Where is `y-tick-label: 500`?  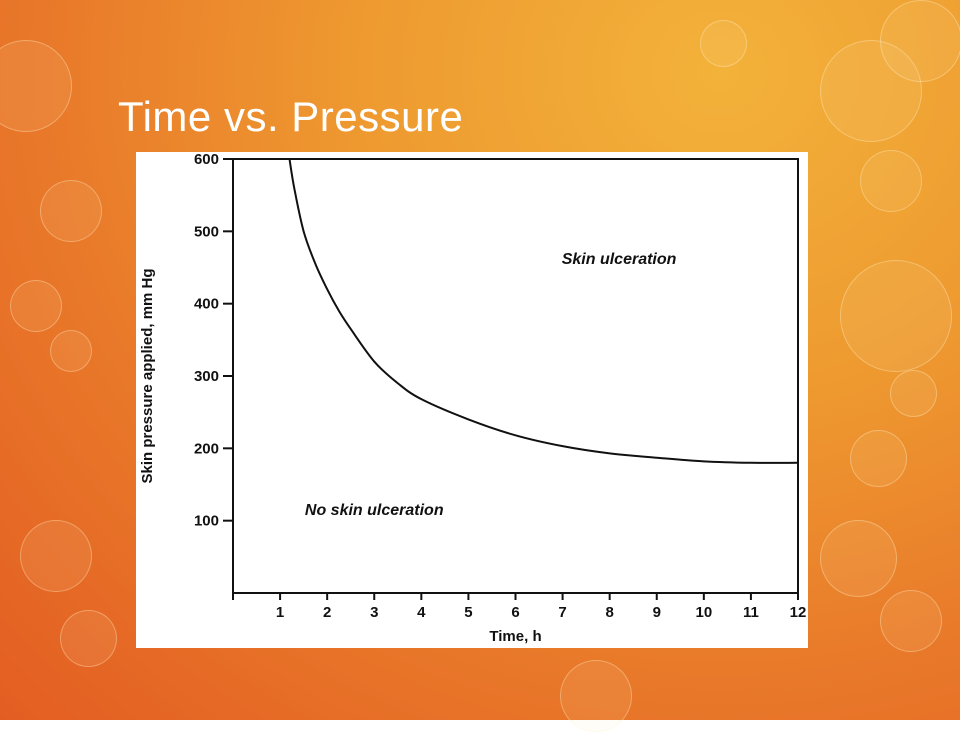
y-tick-label: 500 is located at coordinates (206, 231).